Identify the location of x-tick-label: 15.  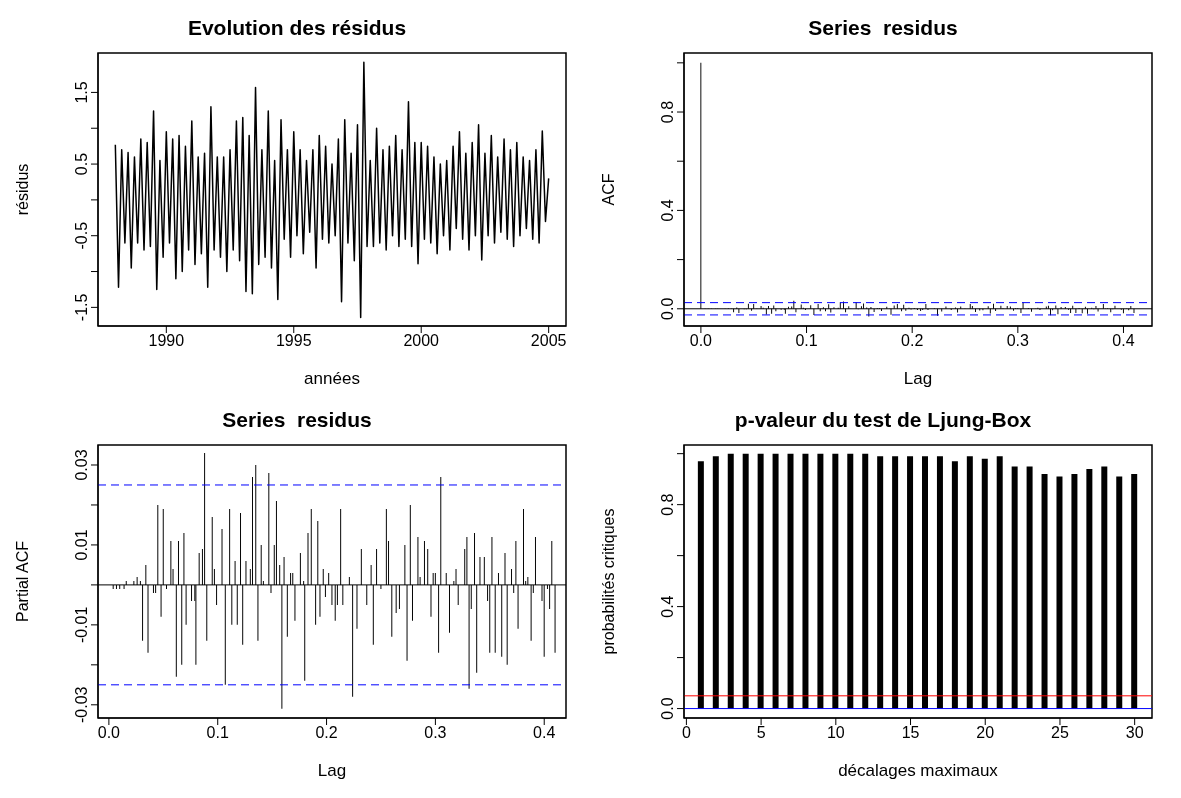
(910, 733).